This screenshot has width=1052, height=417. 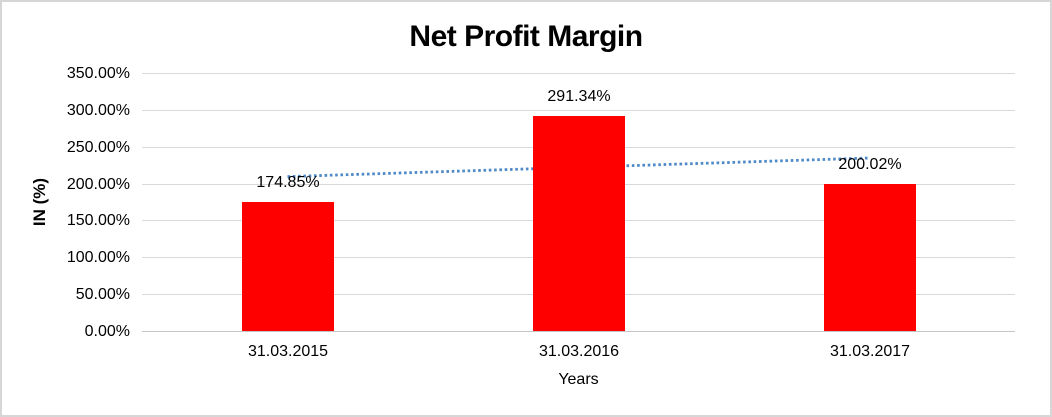 What do you see at coordinates (579, 351) in the screenshot?
I see `x-tick-label: 31.03.2016` at bounding box center [579, 351].